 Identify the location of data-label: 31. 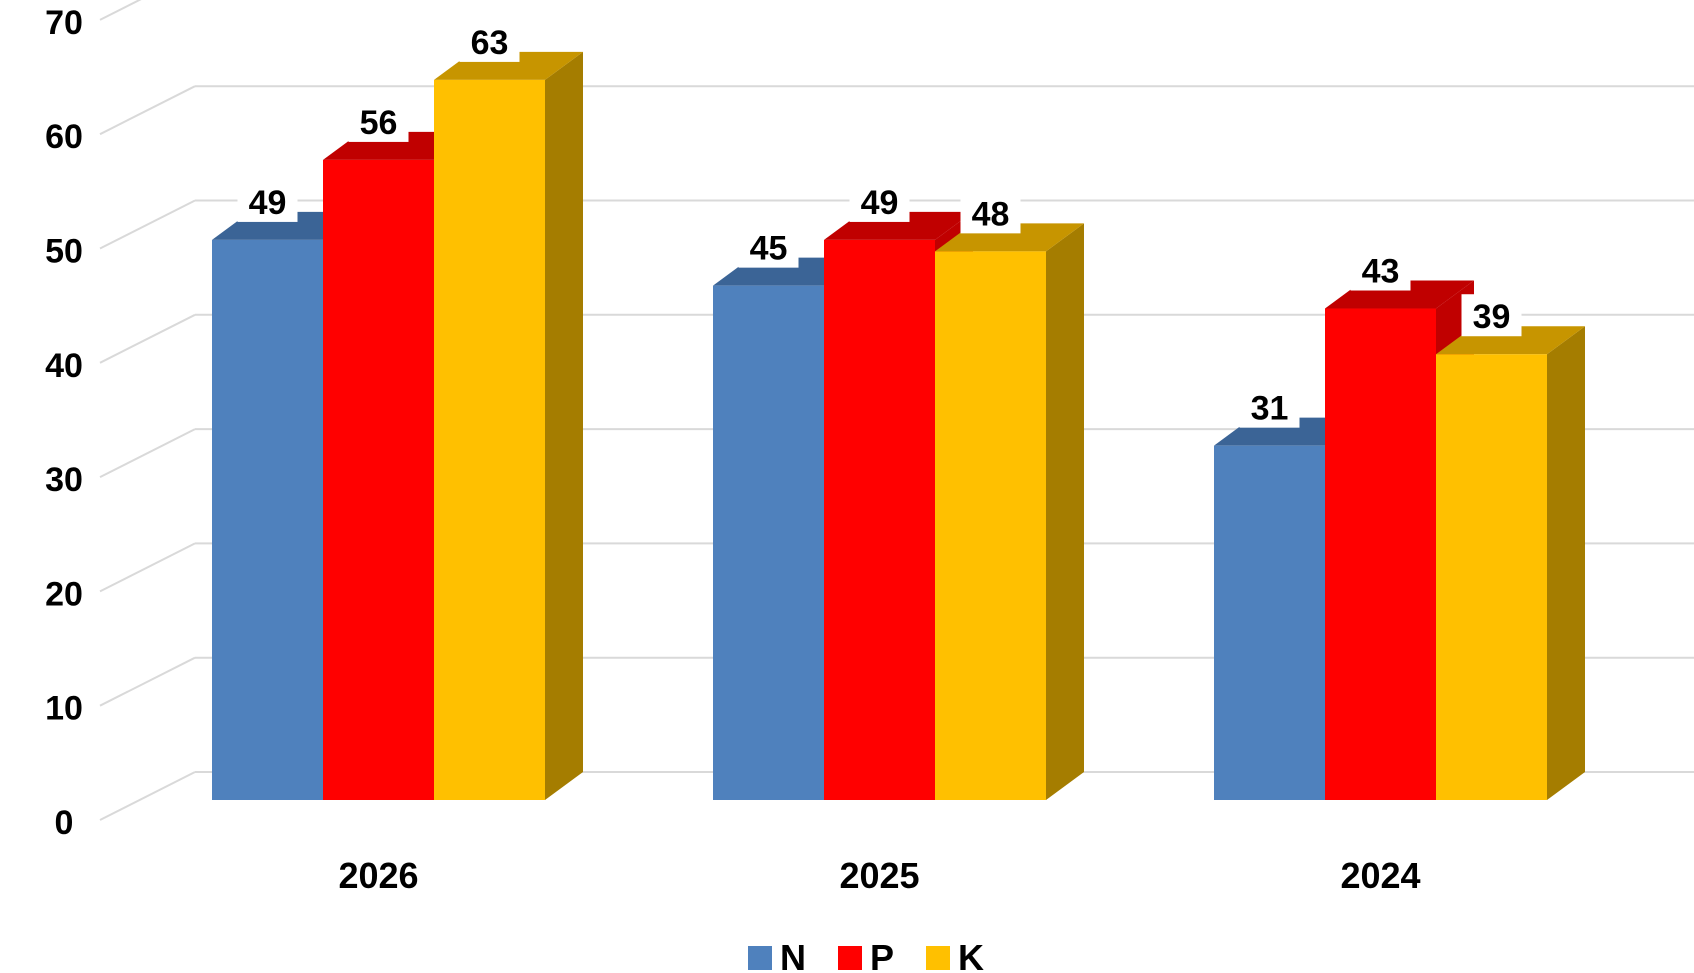
(1269, 406).